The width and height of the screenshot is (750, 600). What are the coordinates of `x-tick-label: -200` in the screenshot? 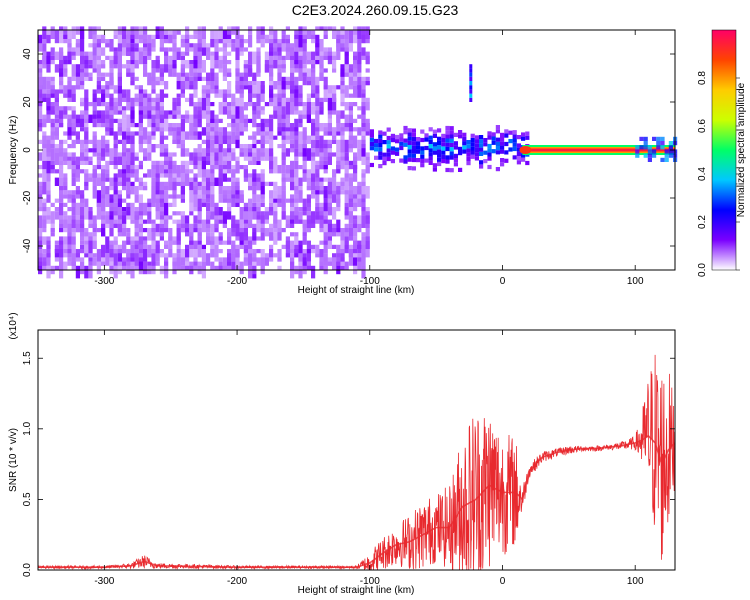 It's located at (237, 581).